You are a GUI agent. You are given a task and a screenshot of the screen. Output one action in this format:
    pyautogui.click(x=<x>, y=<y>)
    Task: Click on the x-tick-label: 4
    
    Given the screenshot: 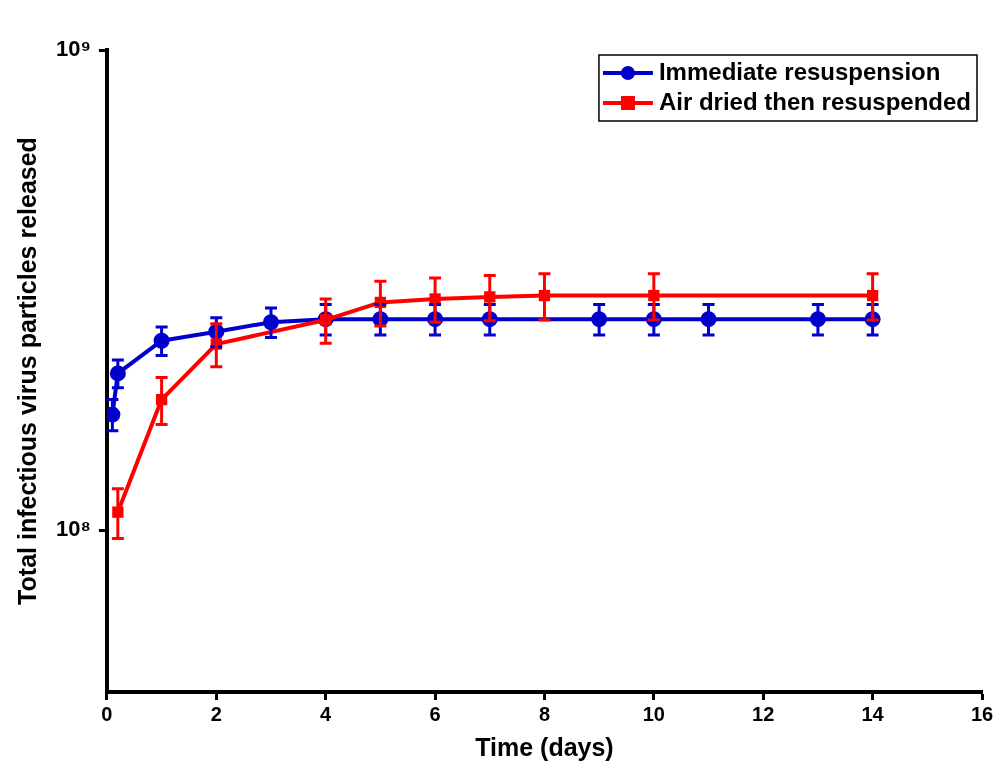 What is the action you would take?
    pyautogui.click(x=326, y=713)
    